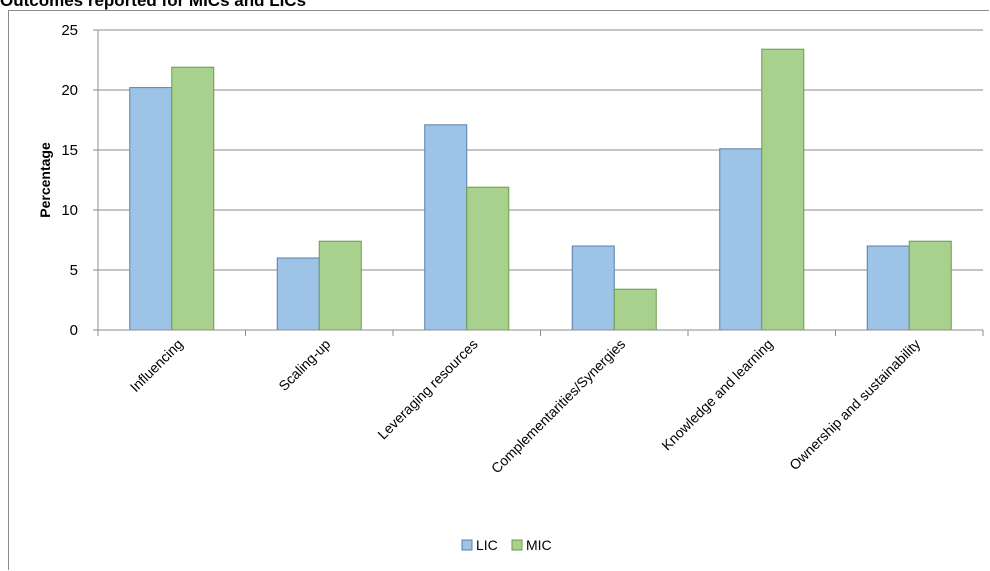  I want to click on legend-label-lic: LIC, so click(487, 545).